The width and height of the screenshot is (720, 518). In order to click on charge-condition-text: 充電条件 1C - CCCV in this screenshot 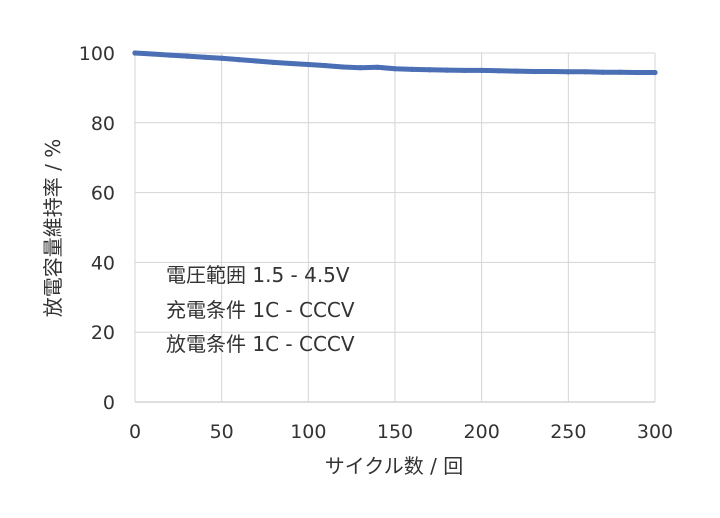, I will do `click(260, 310)`.